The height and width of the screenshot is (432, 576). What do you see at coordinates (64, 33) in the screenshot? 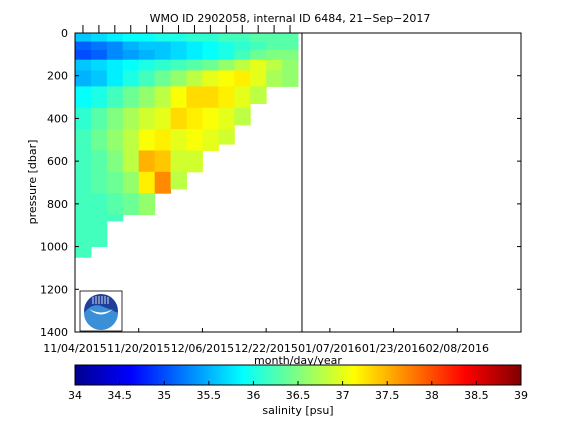
I see `y-tick-label: 0` at bounding box center [64, 33].